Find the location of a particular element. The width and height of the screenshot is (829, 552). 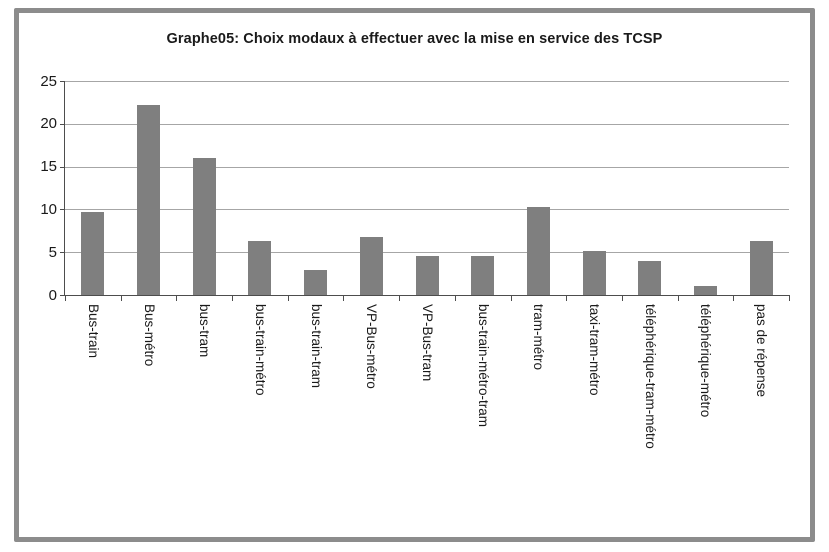

x-category-label: bus-train-tram is located at coordinates (316, 346).